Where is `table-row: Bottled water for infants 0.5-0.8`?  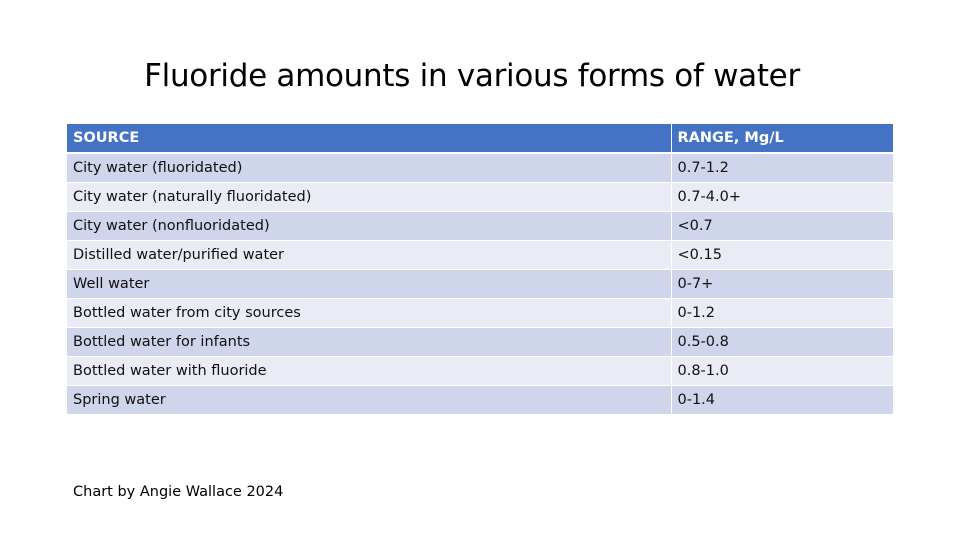
table-row: Bottled water for infants 0.5-0.8 is located at coordinates (480, 342).